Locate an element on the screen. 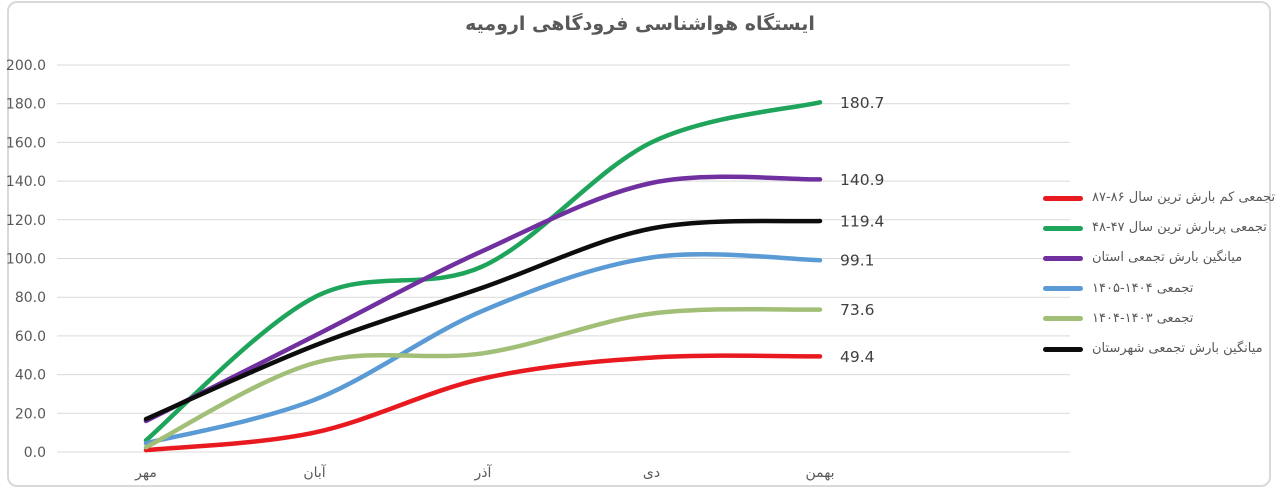 The image size is (1280, 494). data-label: 99.1 is located at coordinates (857, 261).